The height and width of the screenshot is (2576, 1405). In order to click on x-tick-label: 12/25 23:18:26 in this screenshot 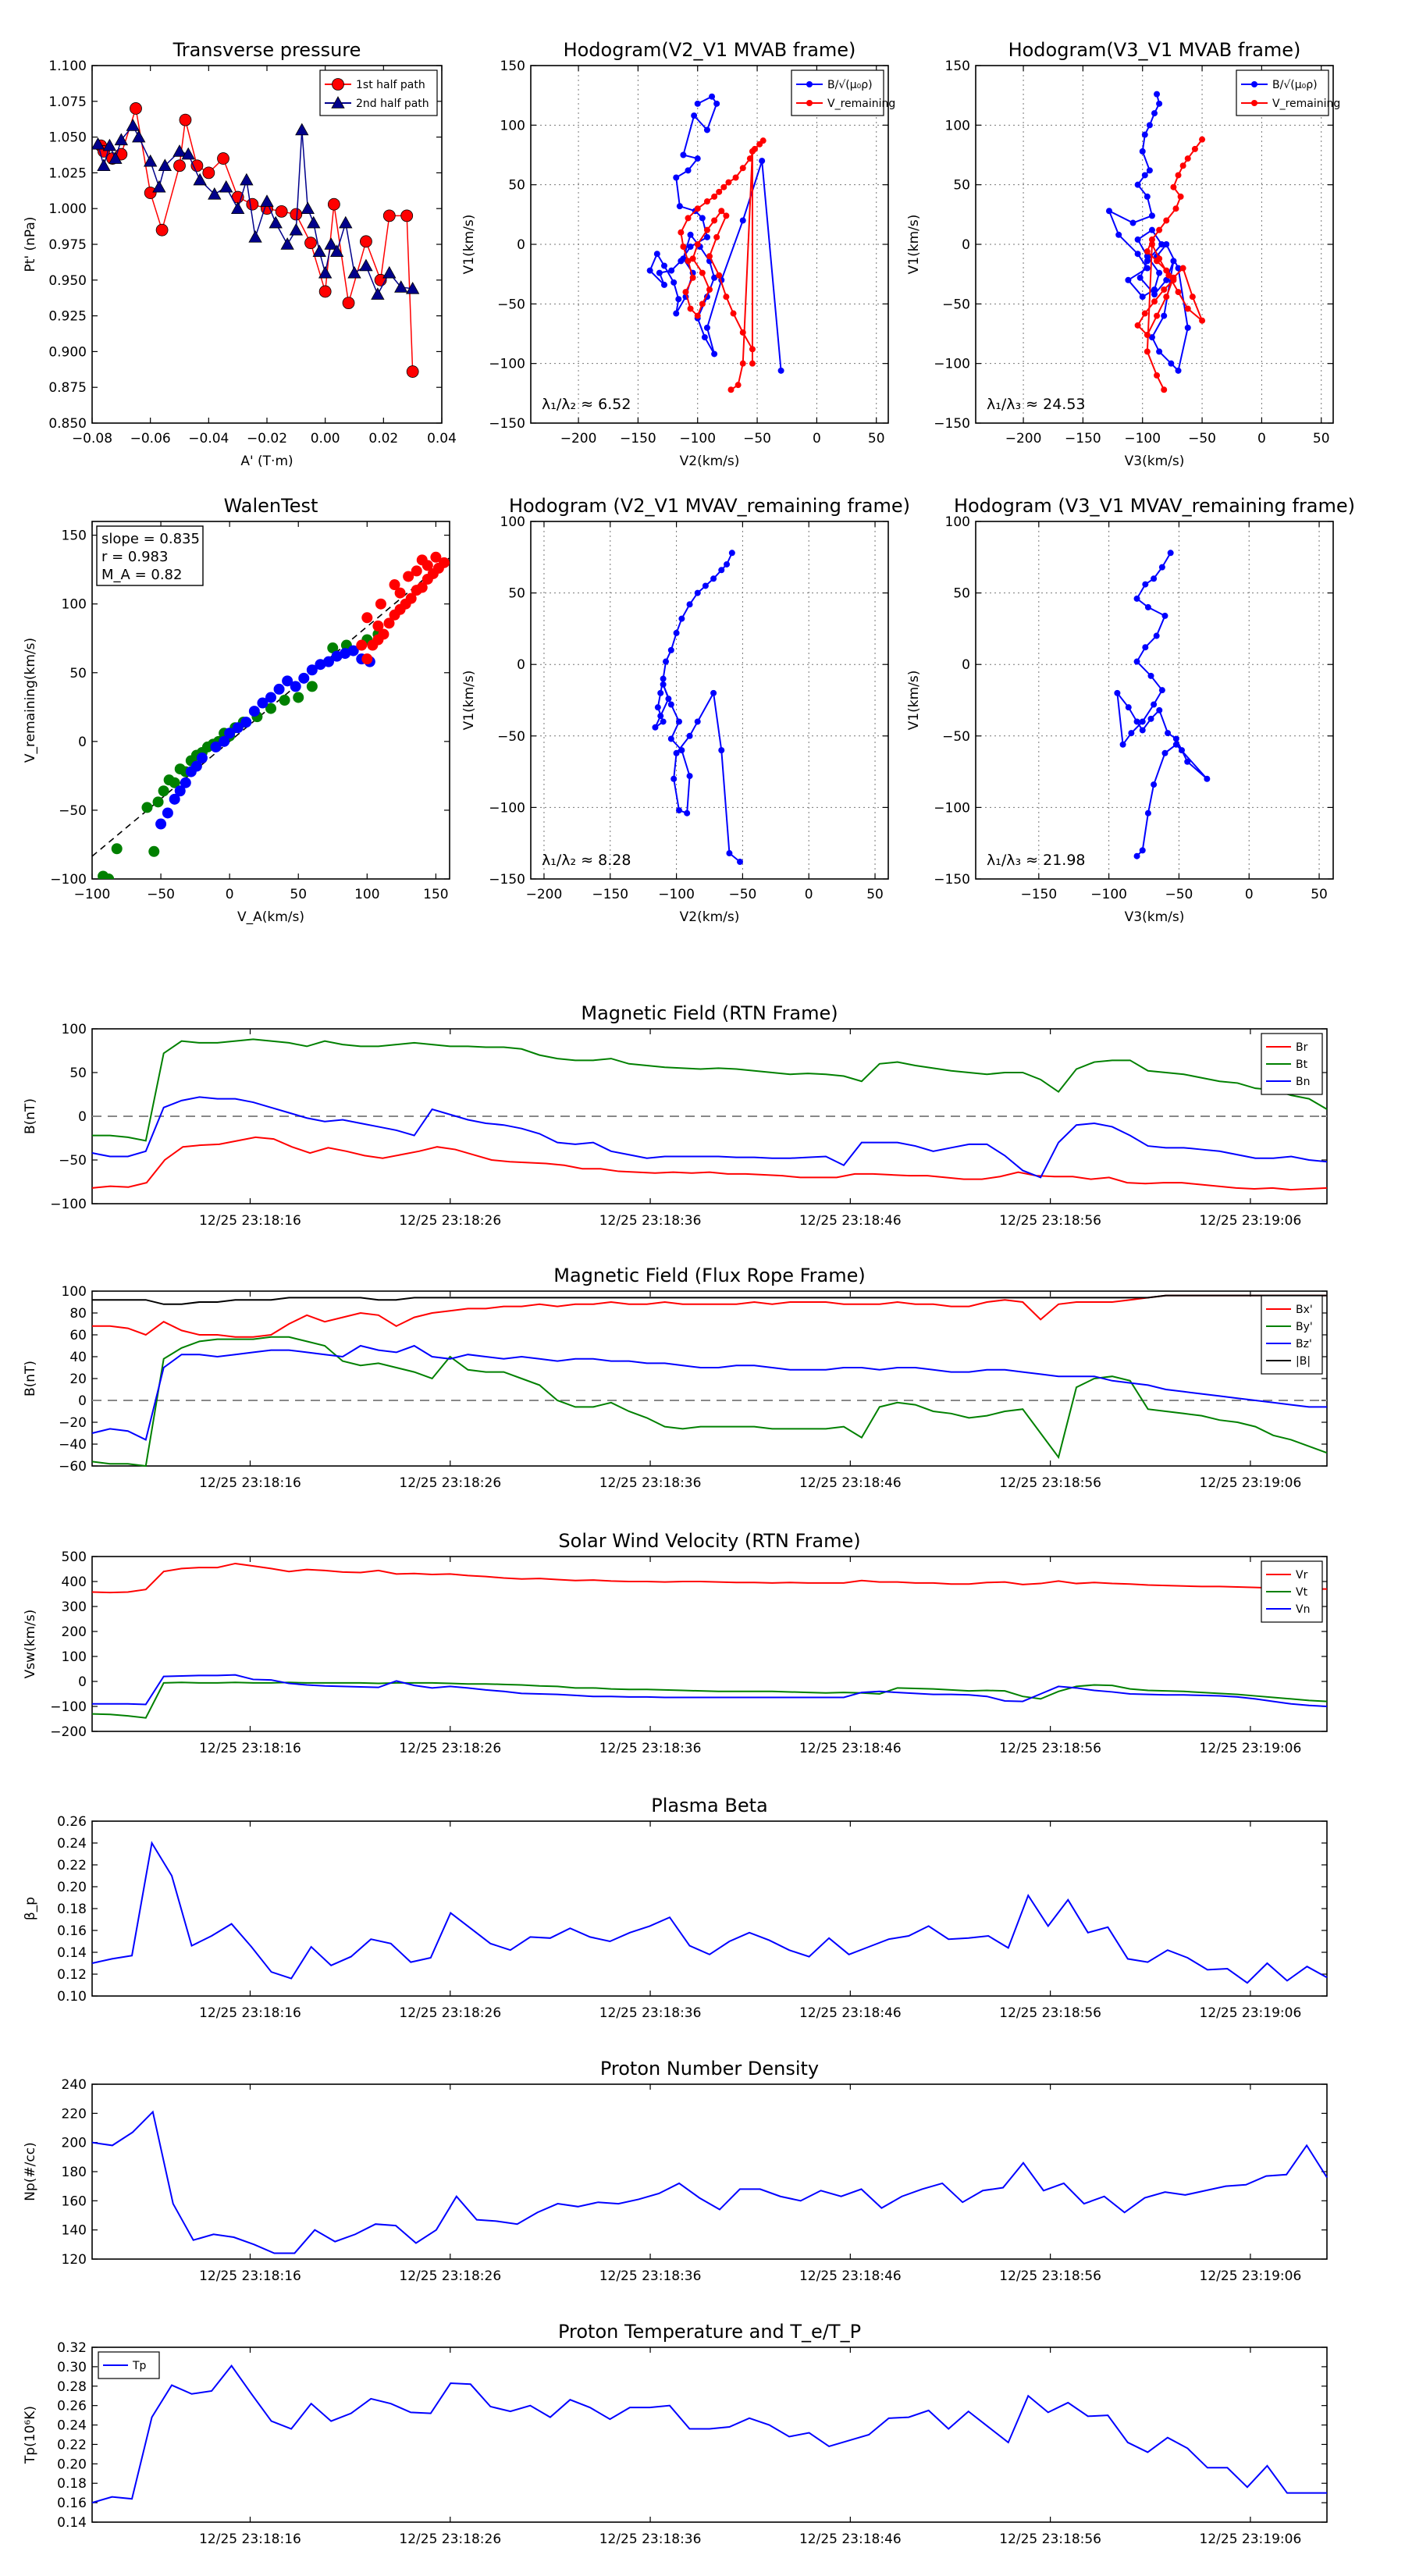, I will do `click(450, 2539)`.